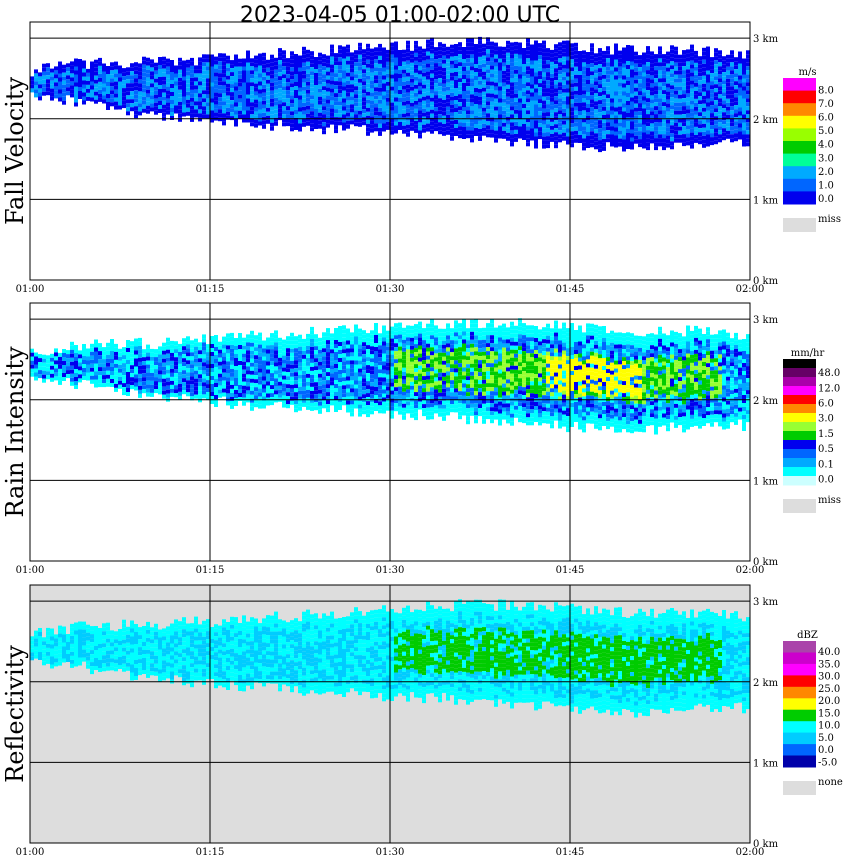  What do you see at coordinates (829, 689) in the screenshot?
I see `colorbar-label: 25.0` at bounding box center [829, 689].